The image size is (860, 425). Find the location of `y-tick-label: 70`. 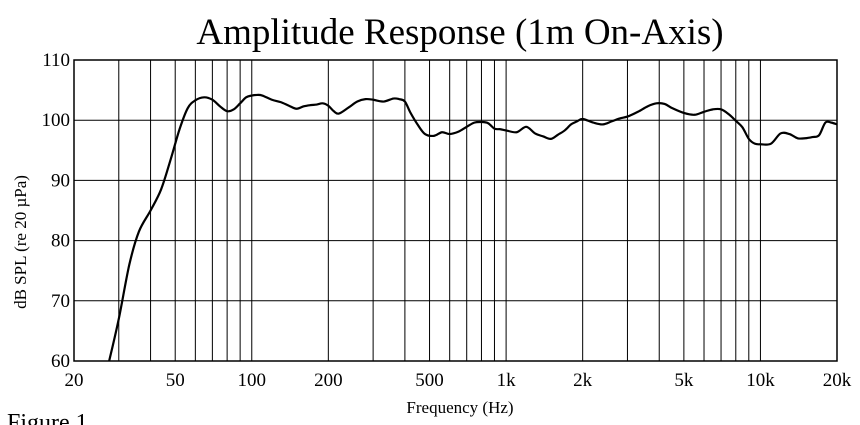

y-tick-label: 70 is located at coordinates (60, 301).